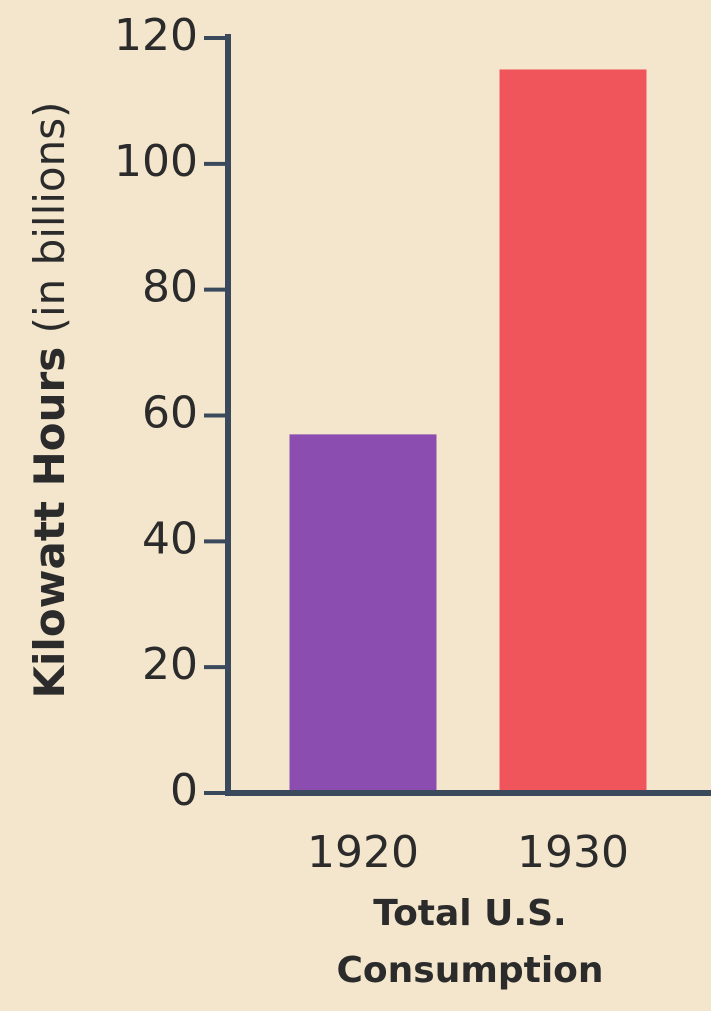 This screenshot has height=1011, width=711. Describe the element at coordinates (156, 35) in the screenshot. I see `y-tick-label: 120` at that location.